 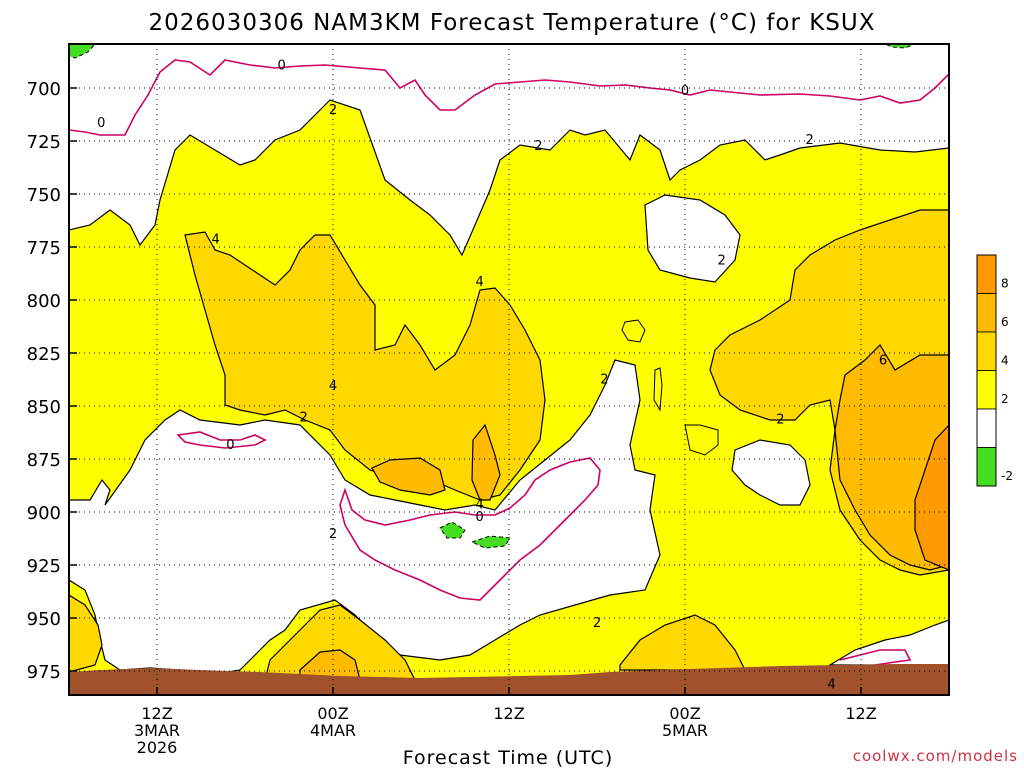 What do you see at coordinates (931, 497) in the screenshot?
I see `band-8-right` at bounding box center [931, 497].